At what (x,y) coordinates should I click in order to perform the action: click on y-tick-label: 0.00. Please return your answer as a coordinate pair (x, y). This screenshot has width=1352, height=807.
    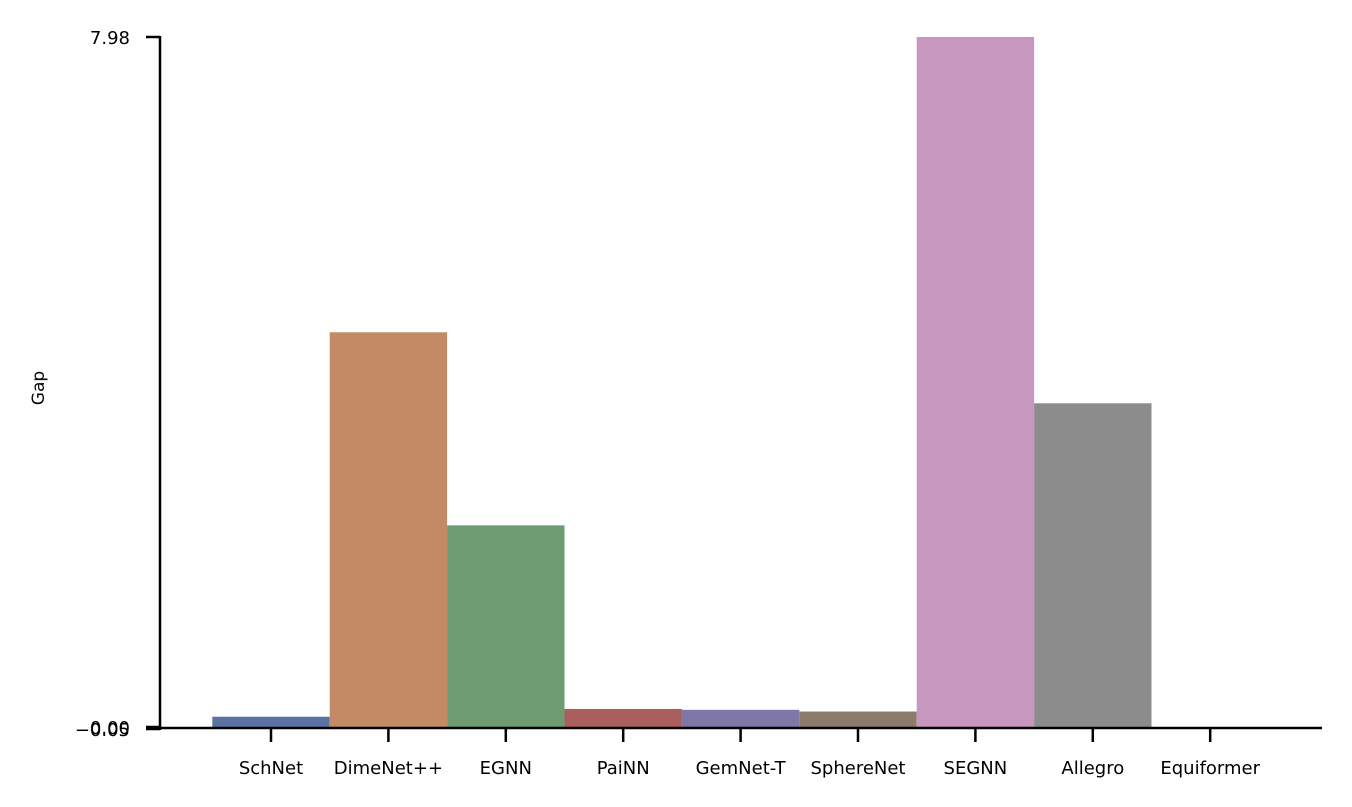
    Looking at the image, I should click on (110, 728).